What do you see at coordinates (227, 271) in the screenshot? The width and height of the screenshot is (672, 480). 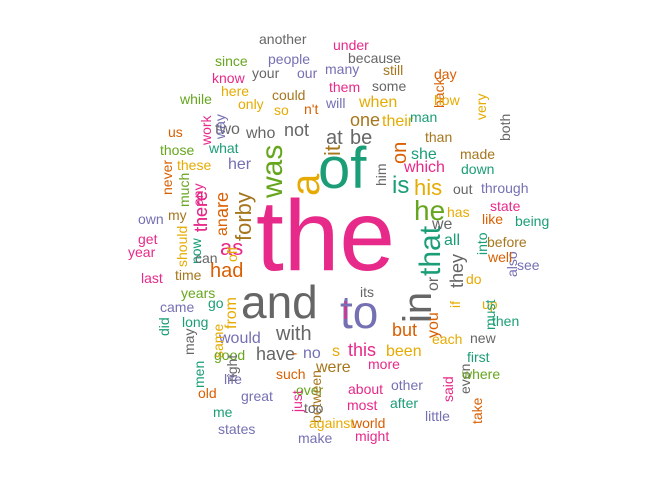 I see `word-had: had` at bounding box center [227, 271].